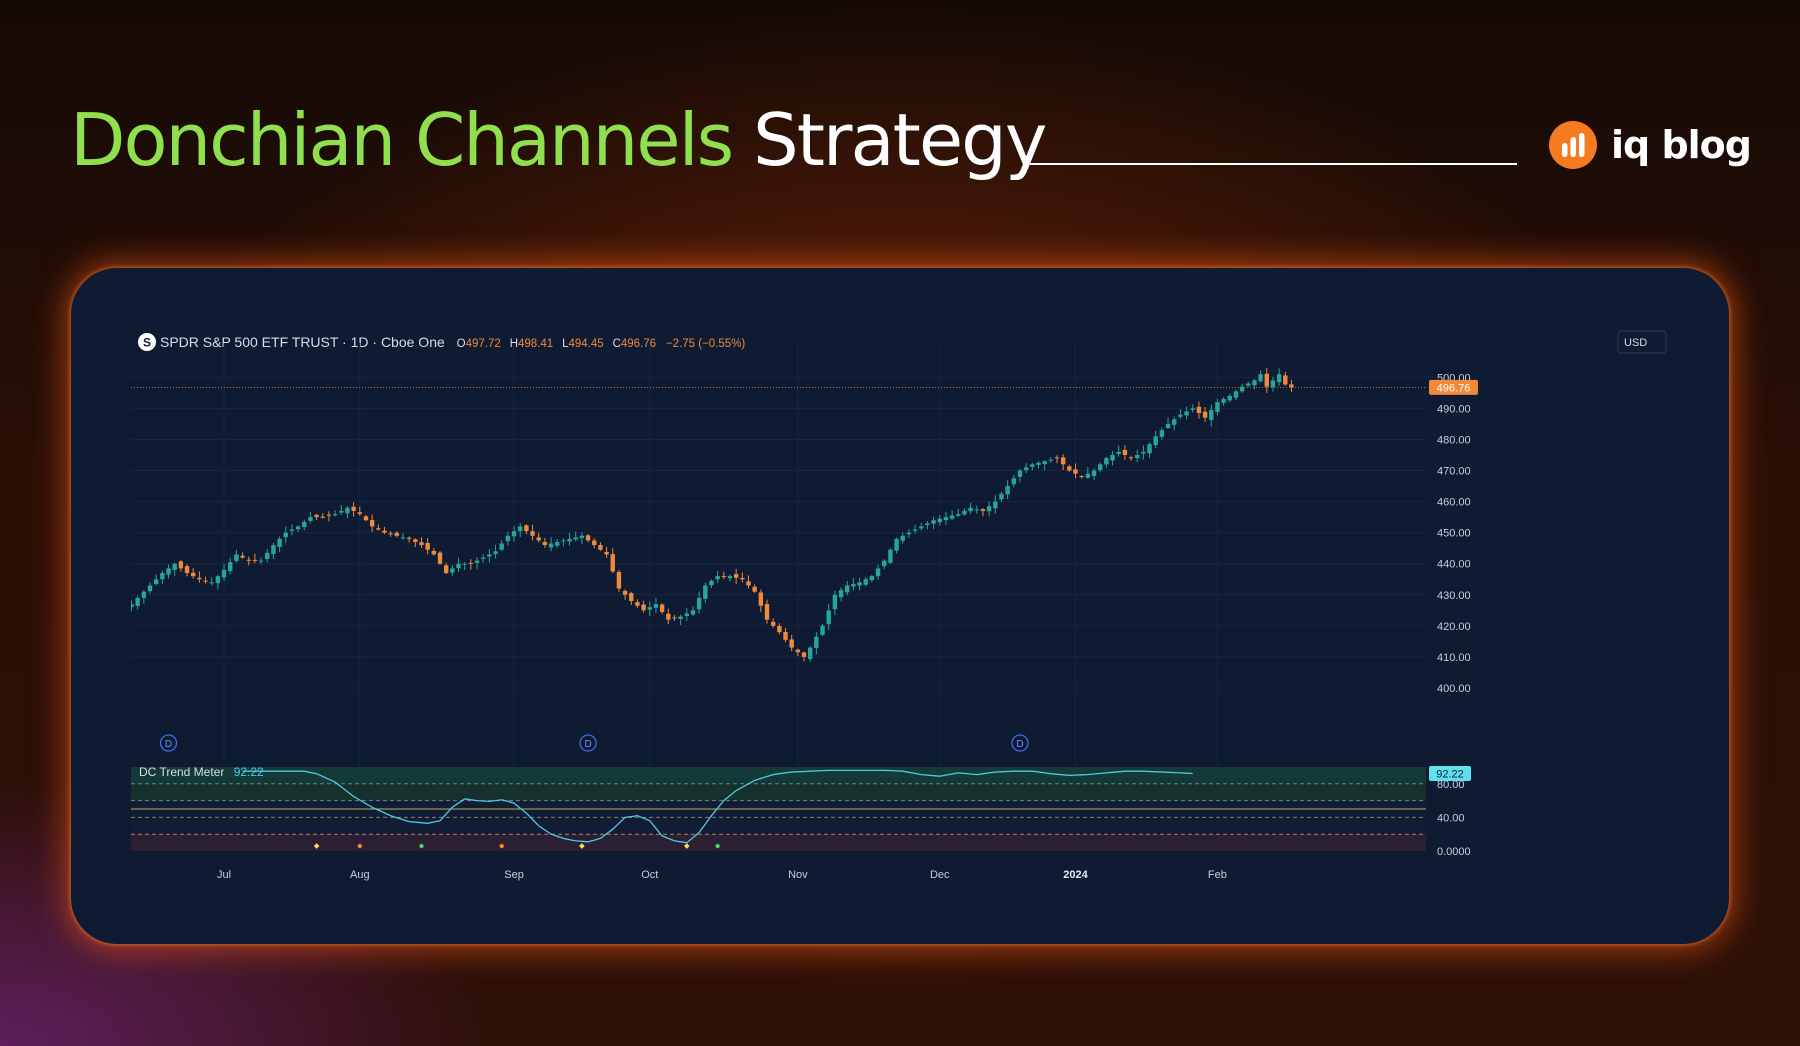 The height and width of the screenshot is (1046, 1800). What do you see at coordinates (1451, 785) in the screenshot?
I see `indicator-tick-label: 80.00` at bounding box center [1451, 785].